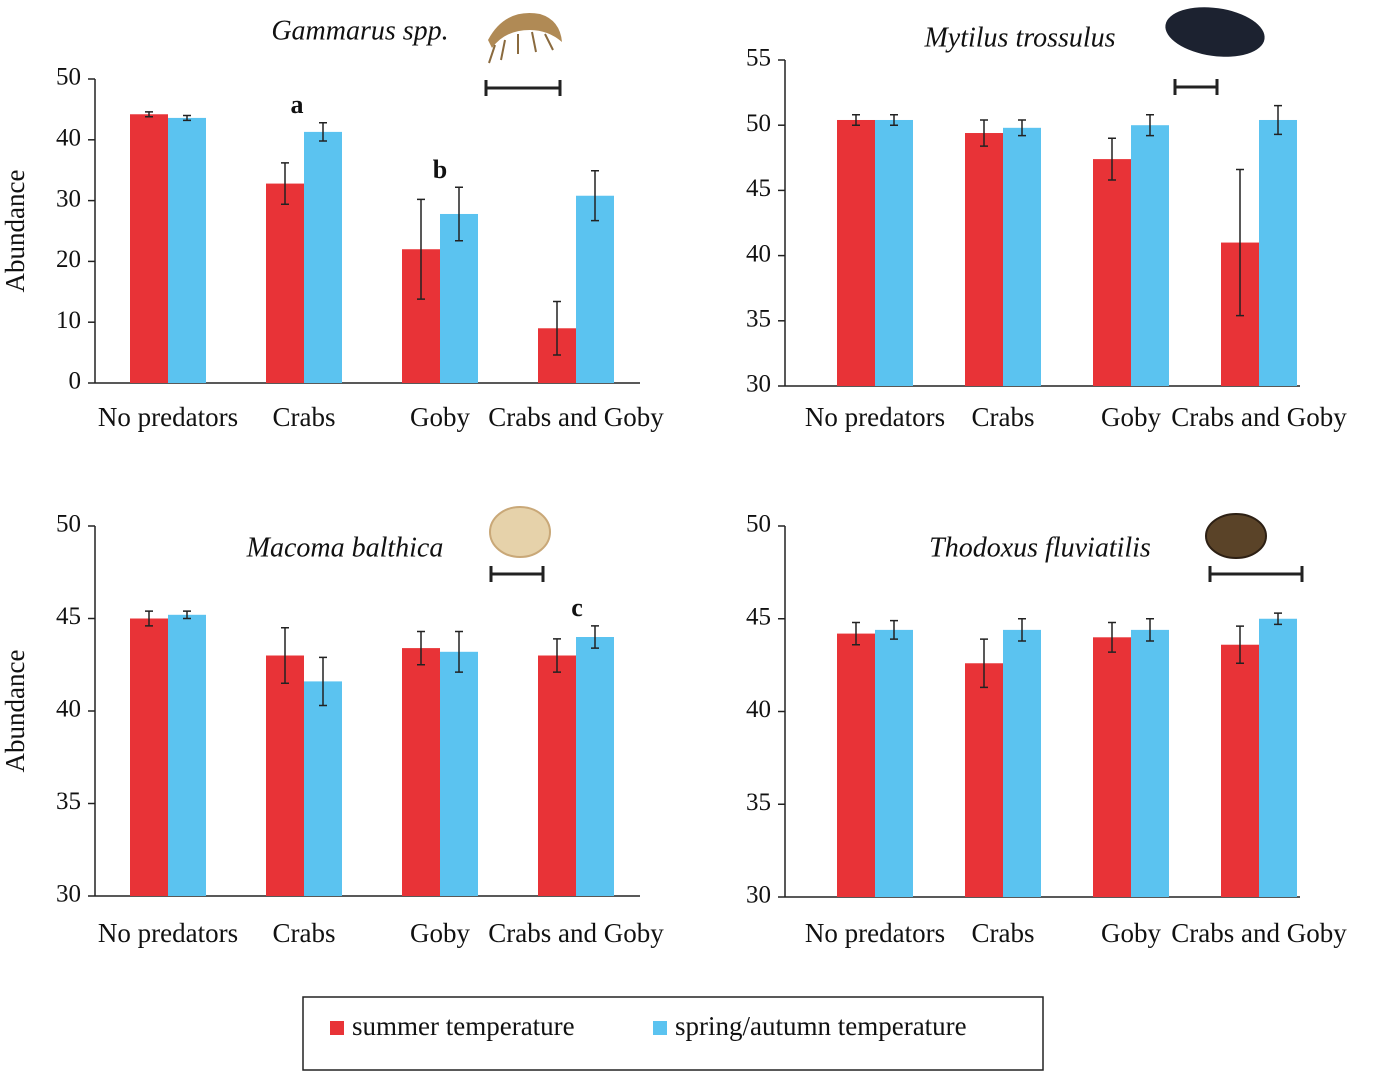  I want to click on significance-letter: a, so click(297, 104).